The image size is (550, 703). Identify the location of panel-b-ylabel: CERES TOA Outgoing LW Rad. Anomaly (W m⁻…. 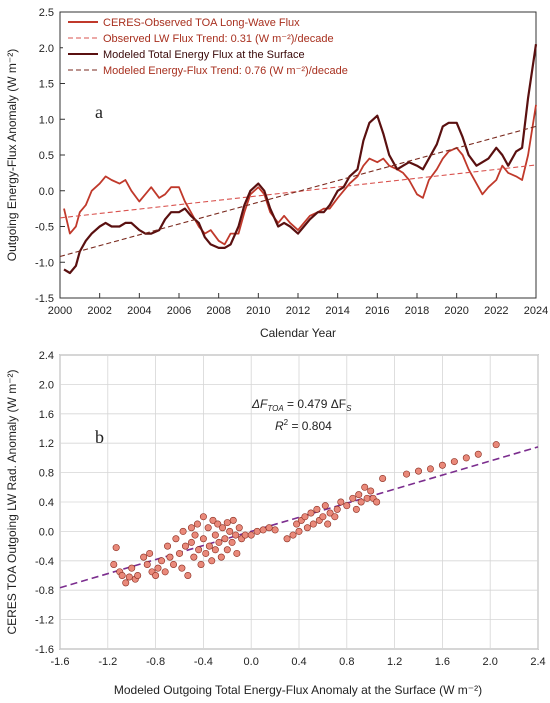
(12, 501).